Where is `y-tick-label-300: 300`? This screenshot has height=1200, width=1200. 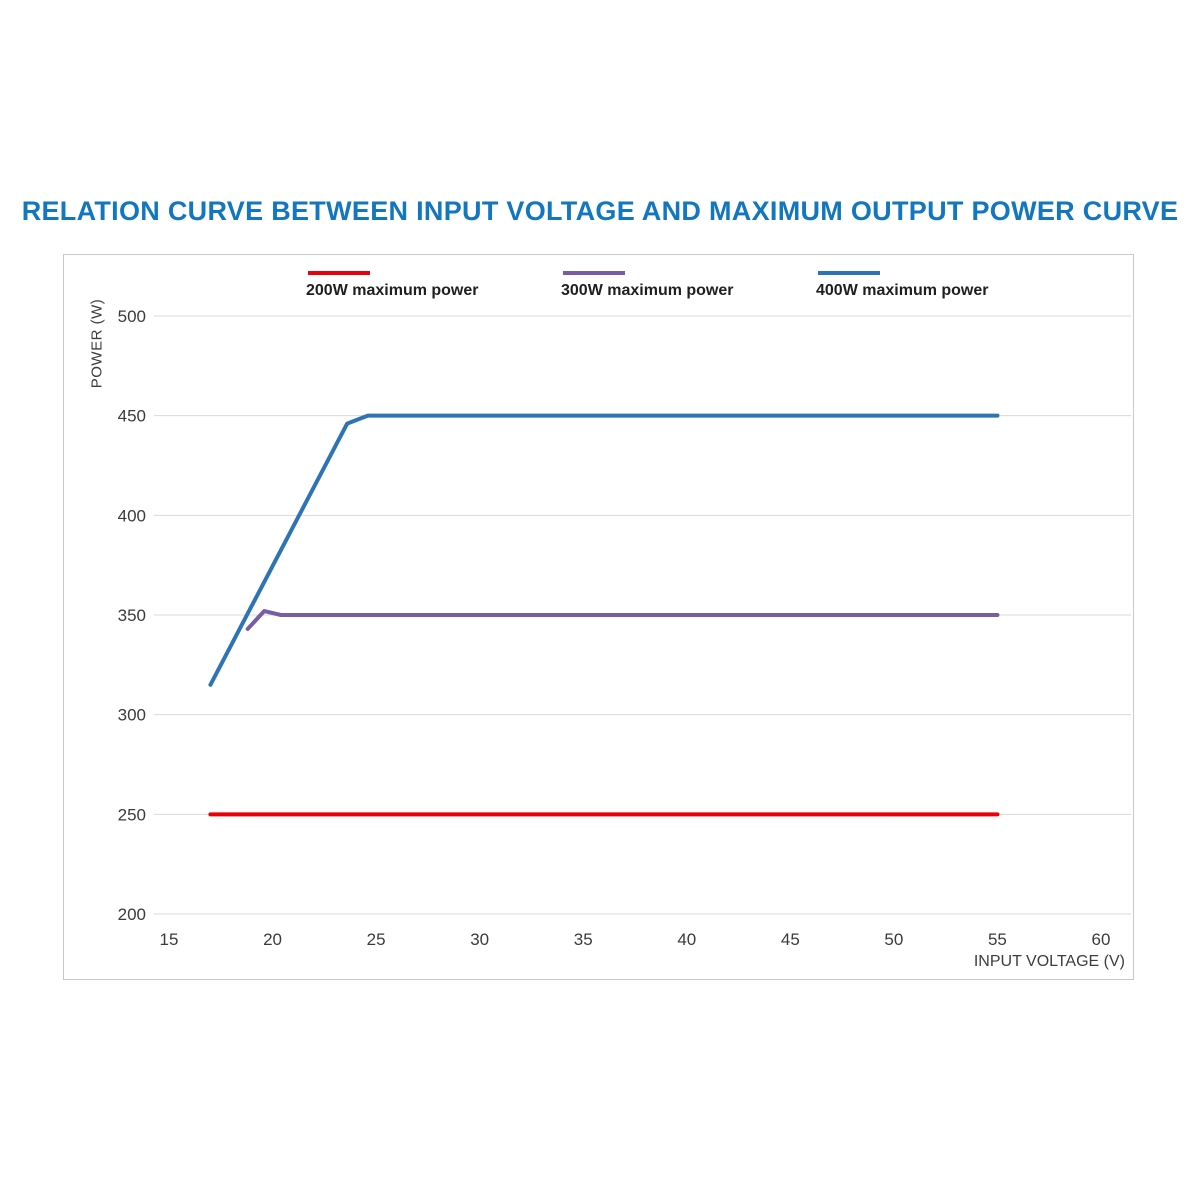 y-tick-label-300: 300 is located at coordinates (132, 715).